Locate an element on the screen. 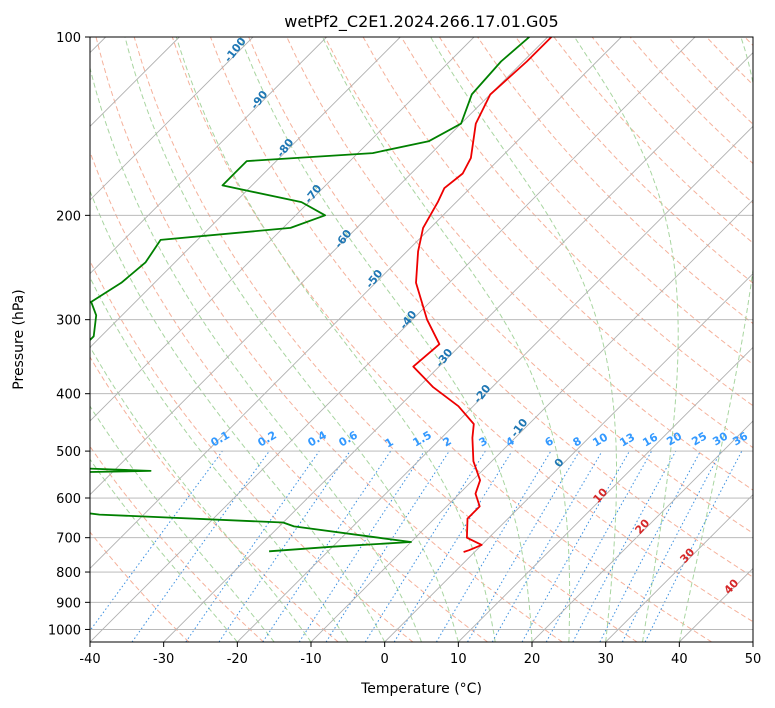  y-tick-label: 900 is located at coordinates (68, 603).